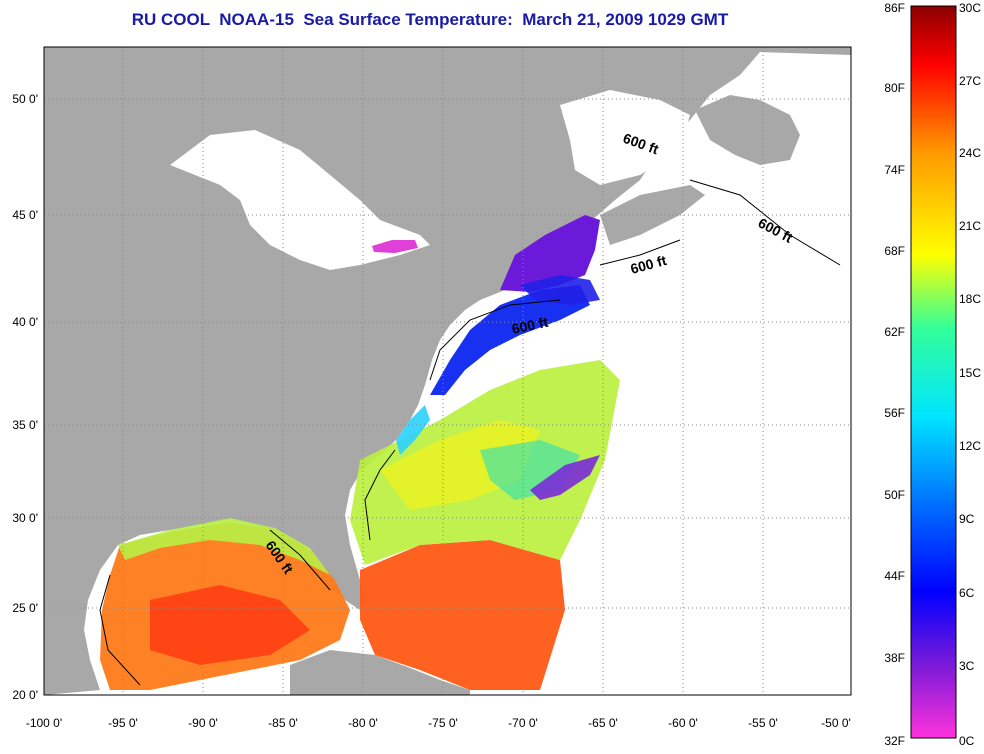  What do you see at coordinates (462, 615) in the screenshot?
I see `sst-caribbean` at bounding box center [462, 615].